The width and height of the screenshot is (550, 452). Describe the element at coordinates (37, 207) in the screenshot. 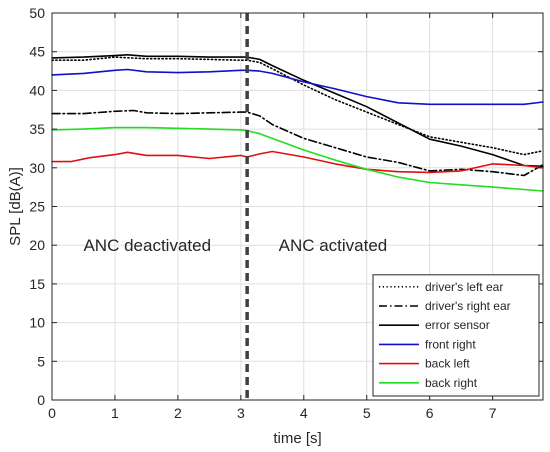

I see `y-tick-label: 25` at that location.